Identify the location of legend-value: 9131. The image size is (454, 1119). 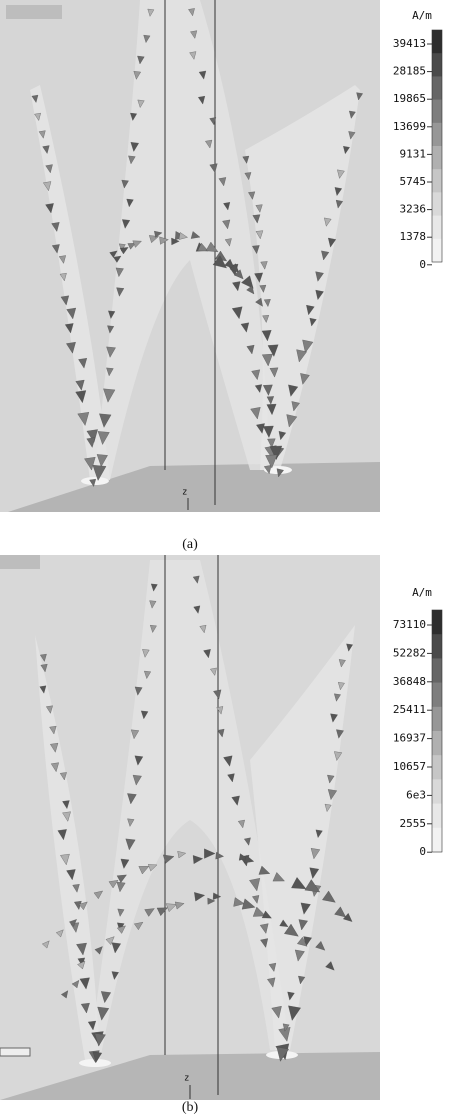
(413, 153).